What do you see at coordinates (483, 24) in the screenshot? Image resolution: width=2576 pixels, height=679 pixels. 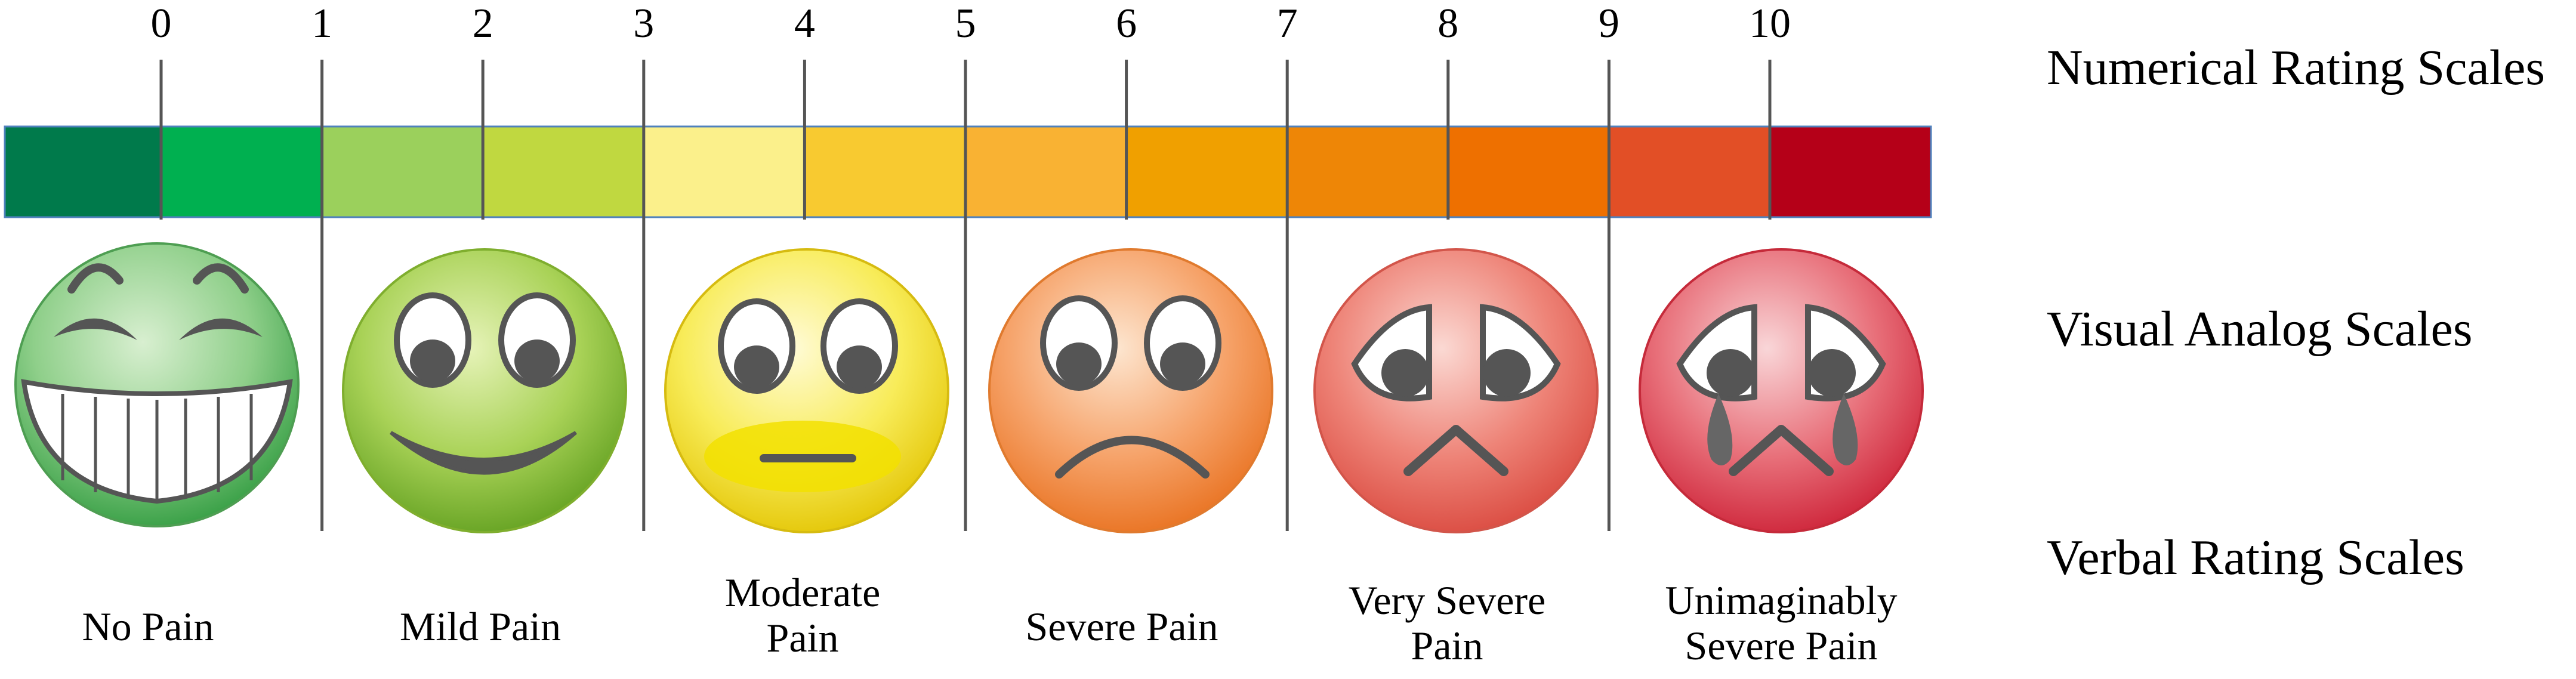 I see `tick-label: 2` at bounding box center [483, 24].